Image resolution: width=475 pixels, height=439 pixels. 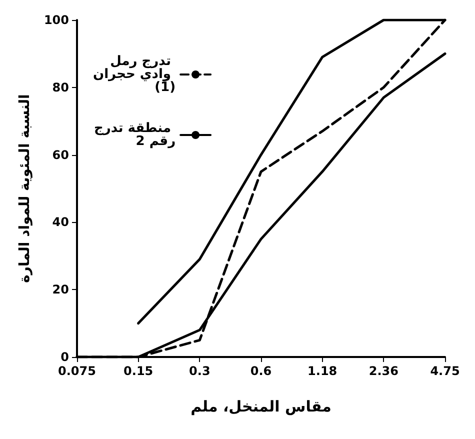 What do you see at coordinates (261, 407) in the screenshot?
I see `x-axis-title: مقاس المنخل، ملم` at bounding box center [261, 407].